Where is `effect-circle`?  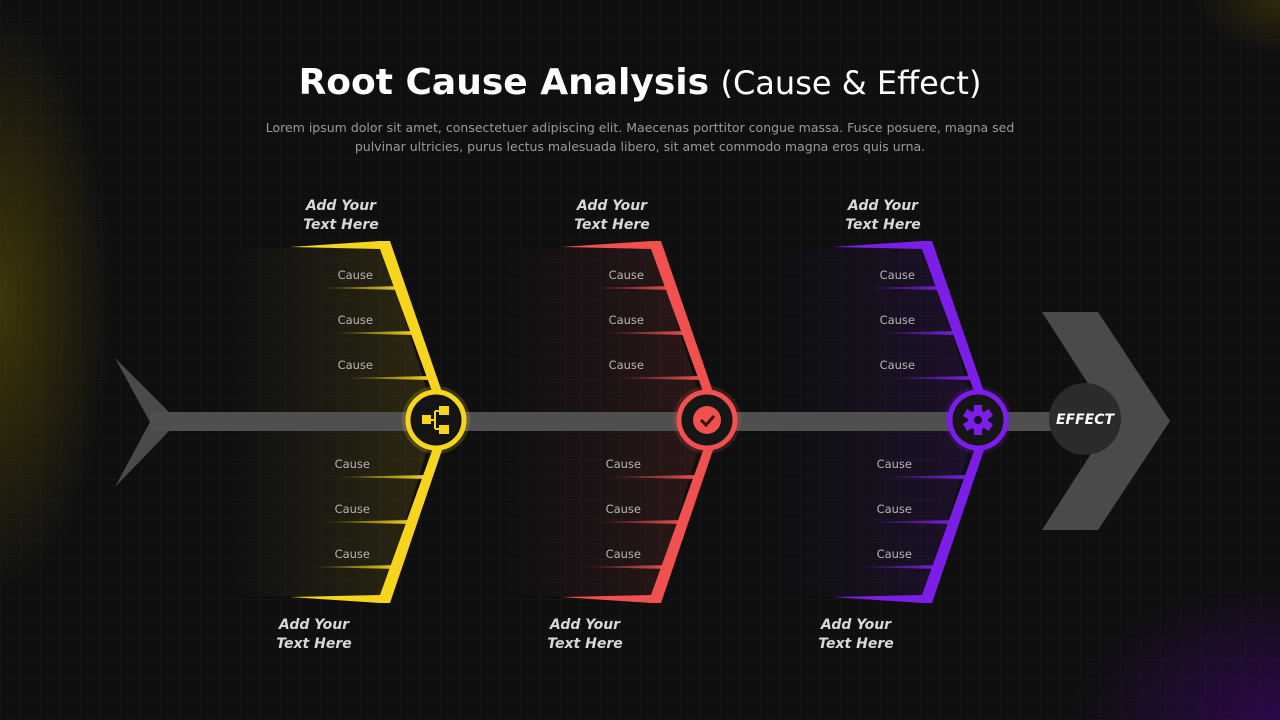 effect-circle is located at coordinates (1085, 419).